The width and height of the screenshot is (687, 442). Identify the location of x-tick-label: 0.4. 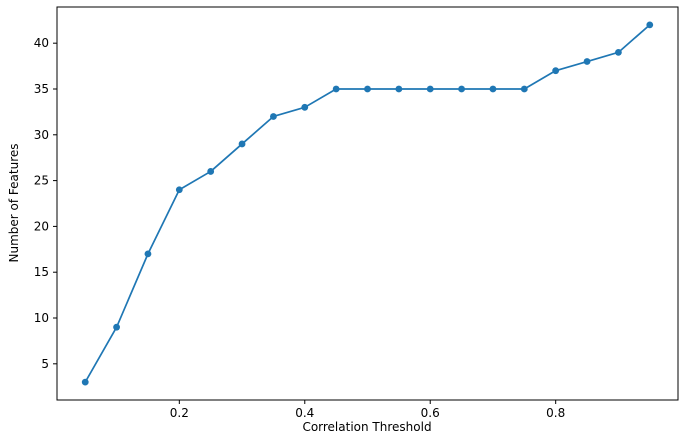
(304, 413).